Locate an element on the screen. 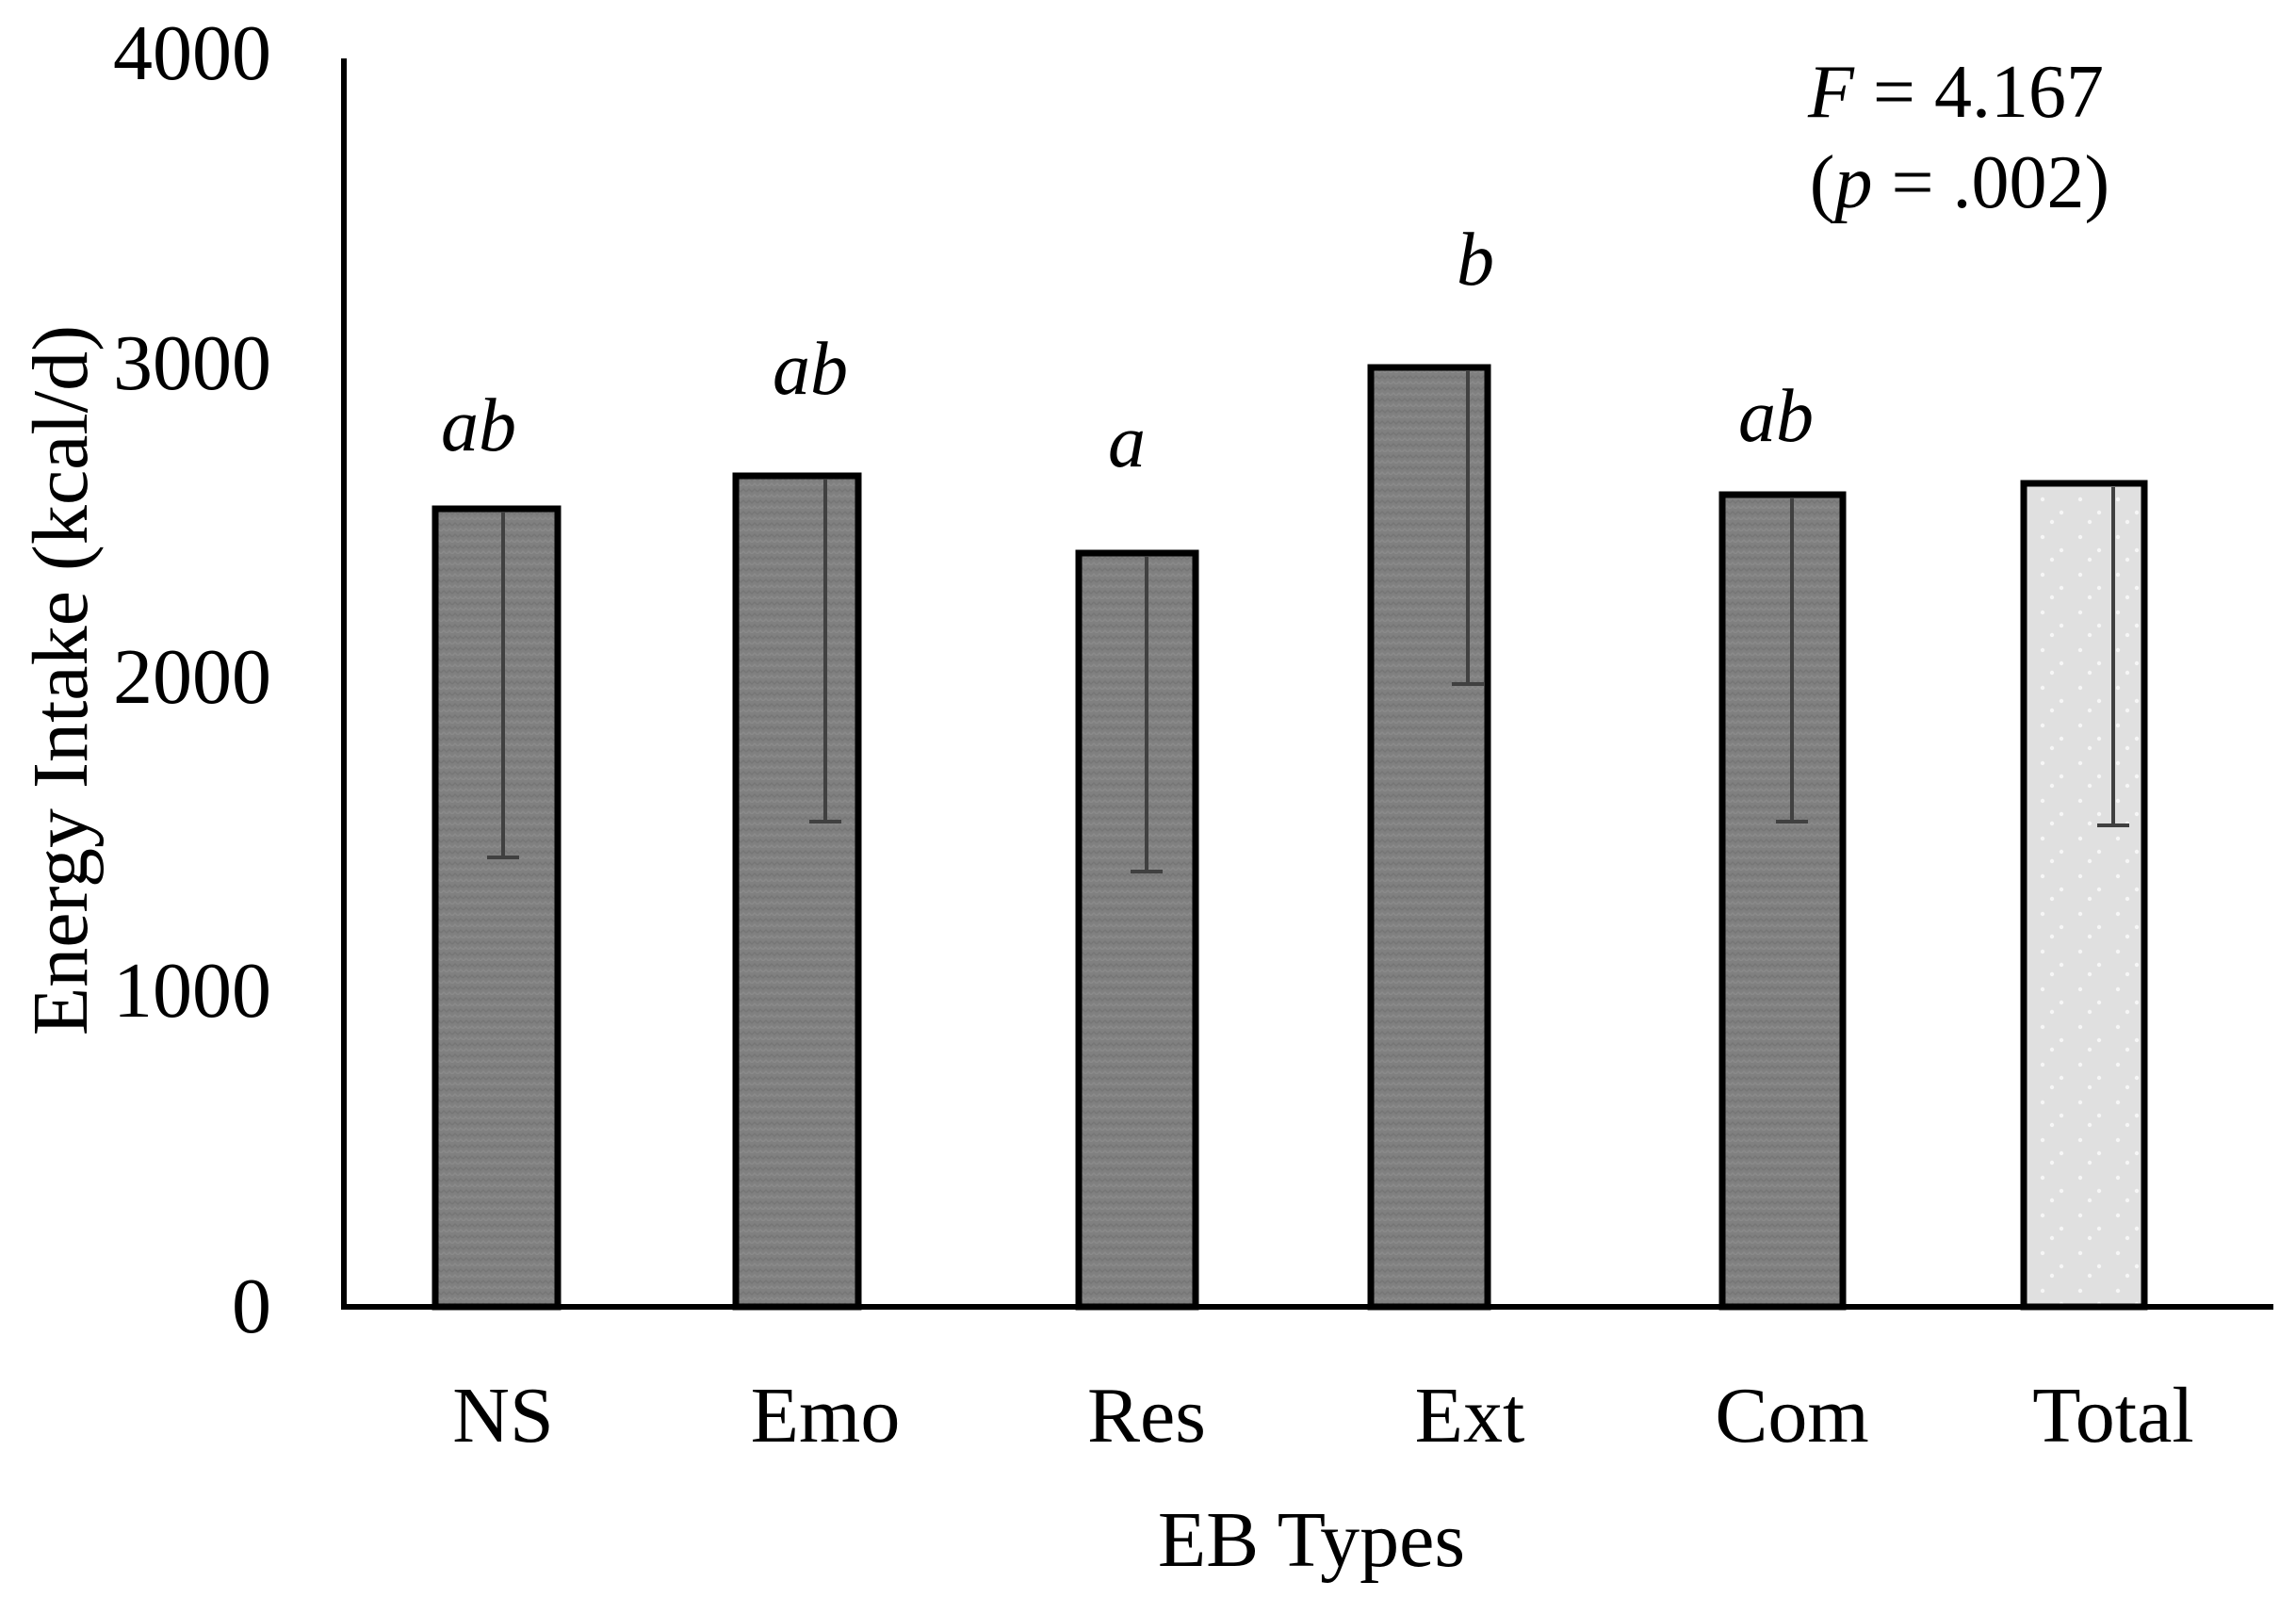  bar-ns is located at coordinates (497, 908).